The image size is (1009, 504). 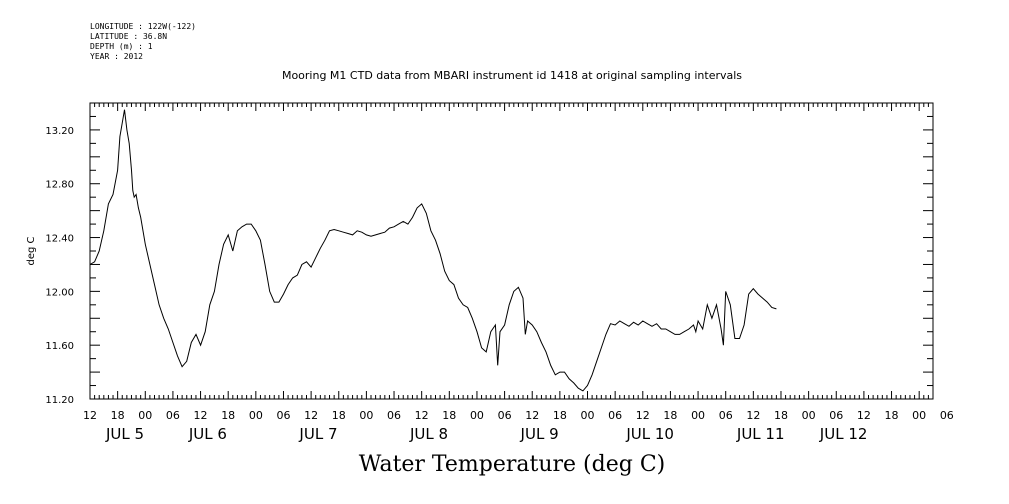 What do you see at coordinates (843, 434) in the screenshot?
I see `x-day-label: JUL 12` at bounding box center [843, 434].